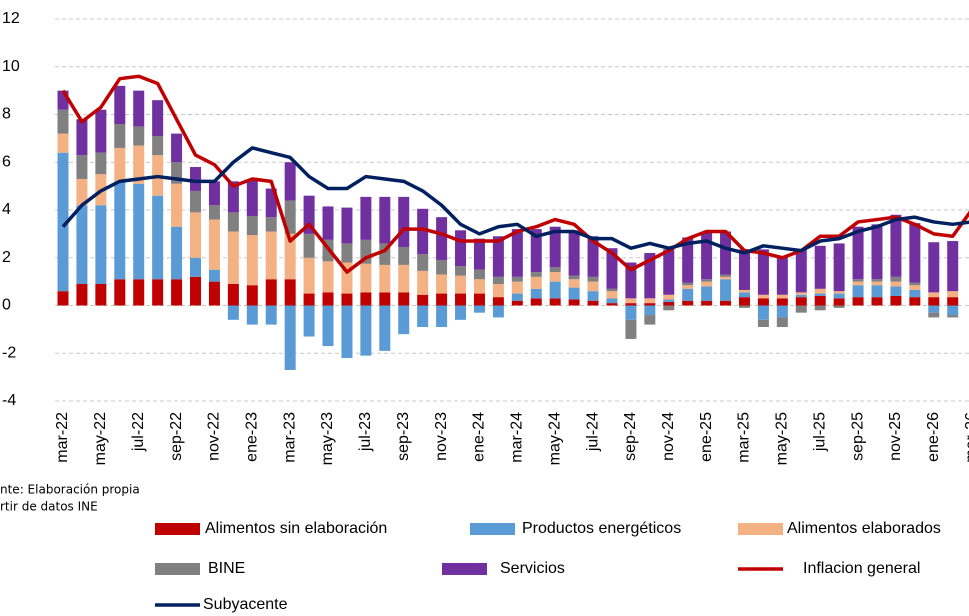 The height and width of the screenshot is (616, 969). What do you see at coordinates (214, 436) in the screenshot?
I see `x-tick-label: nov-22` at bounding box center [214, 436].